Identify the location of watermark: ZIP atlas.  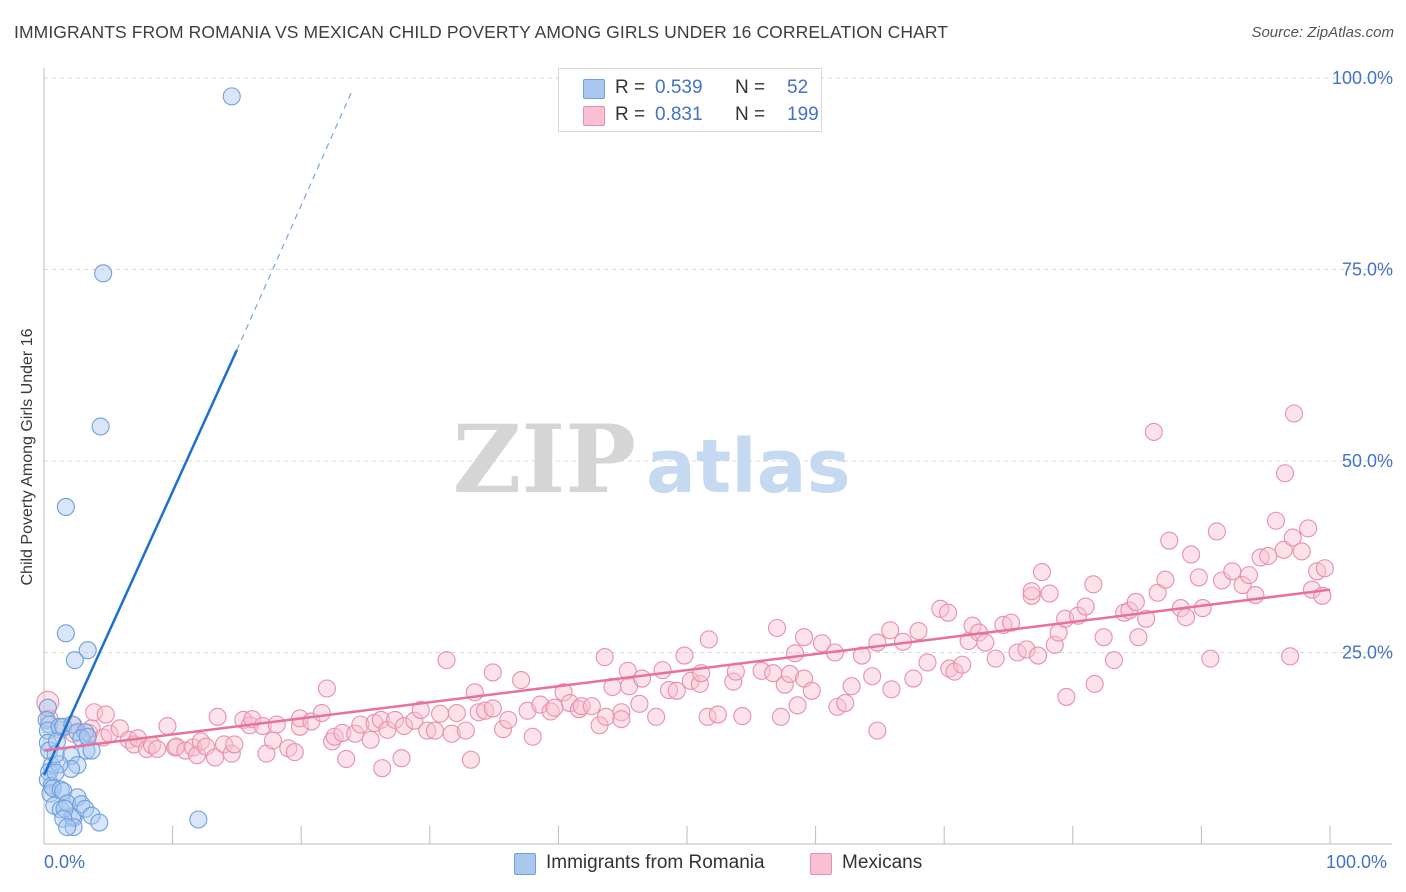
(652, 460).